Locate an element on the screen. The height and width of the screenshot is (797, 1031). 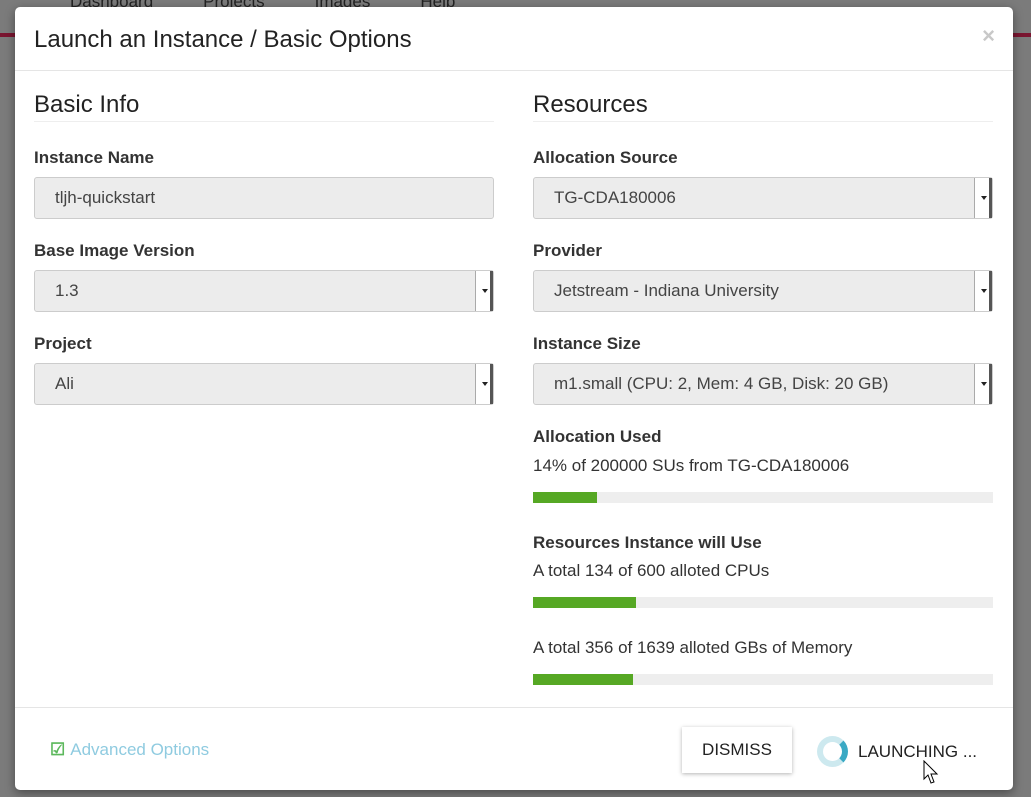
allocation-used-text: 14% of 200000 SUs from TG-CDA180006 is located at coordinates (691, 465).